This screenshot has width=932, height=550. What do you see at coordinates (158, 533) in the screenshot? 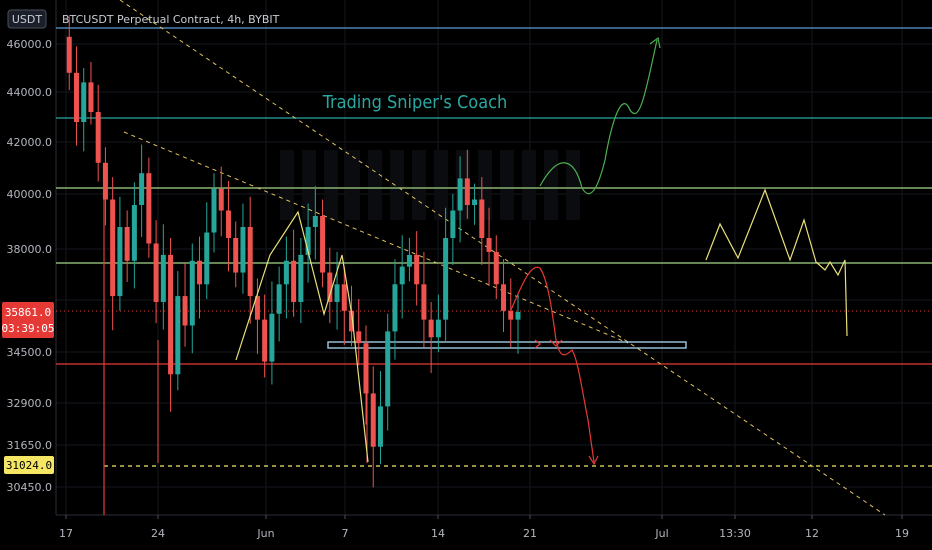
I see `x-tick-label: 24` at bounding box center [158, 533].